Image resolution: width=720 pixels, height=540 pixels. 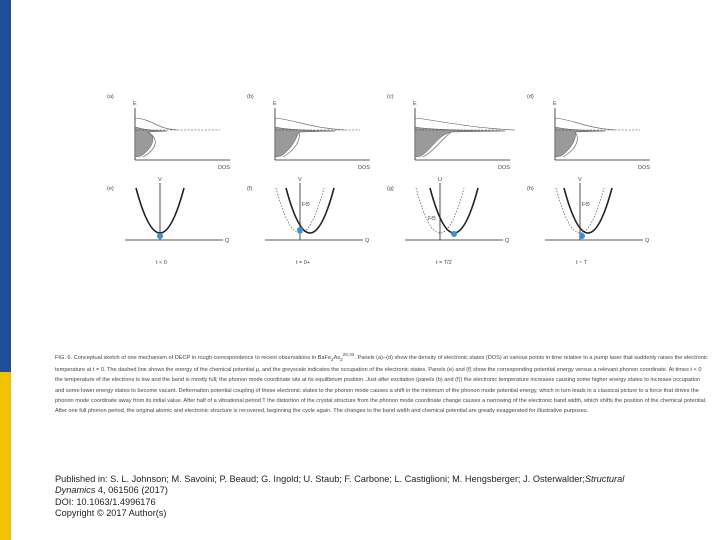 I want to click on caption-sup: 20,34, so click(x=348, y=354).